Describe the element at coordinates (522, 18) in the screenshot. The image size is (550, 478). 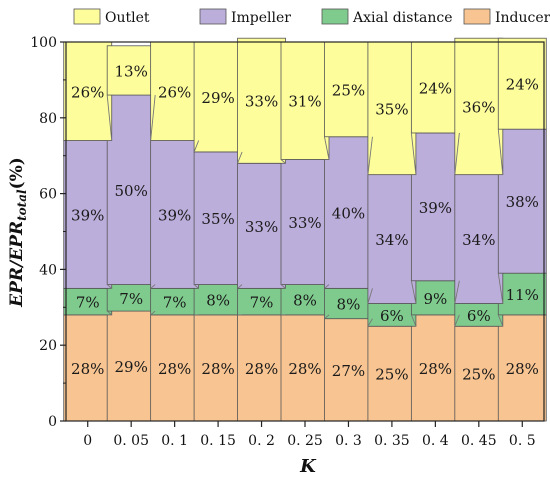
I see `legend-label-inducer: Inducer` at that location.